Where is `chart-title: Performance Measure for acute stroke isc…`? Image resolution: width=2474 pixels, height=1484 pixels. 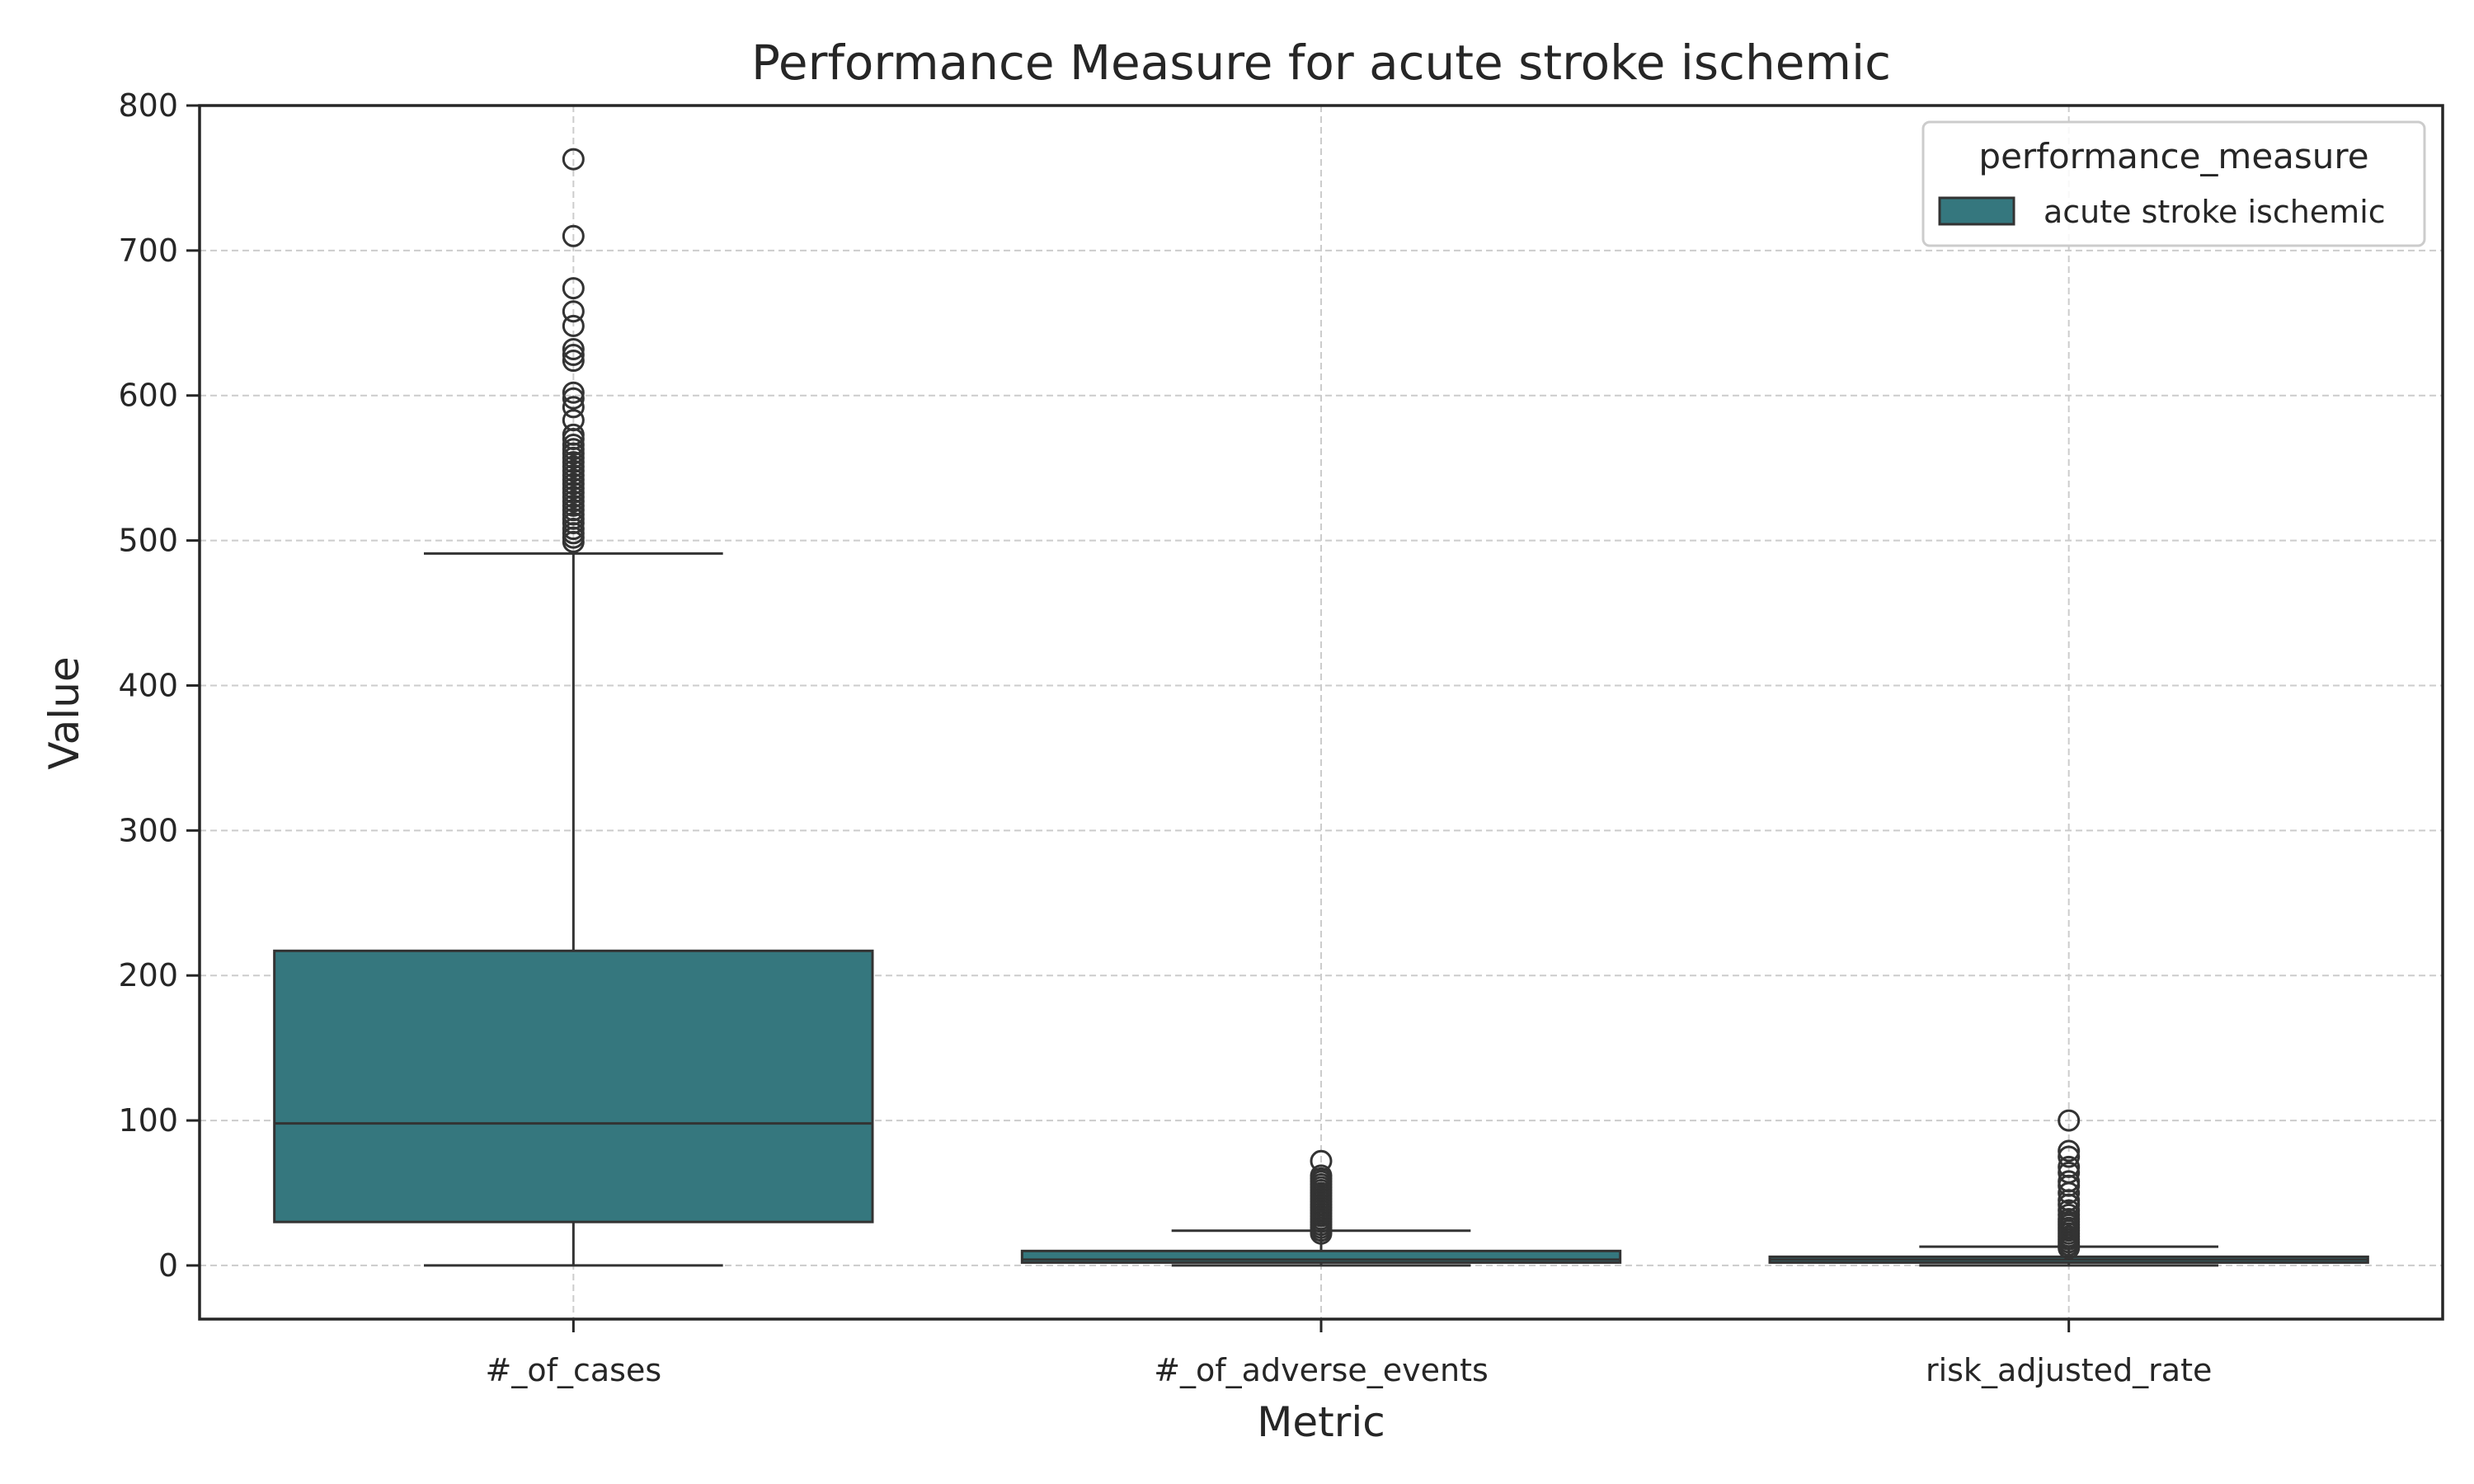
chart-title: Performance Measure for acute stroke isc… is located at coordinates (1321, 63).